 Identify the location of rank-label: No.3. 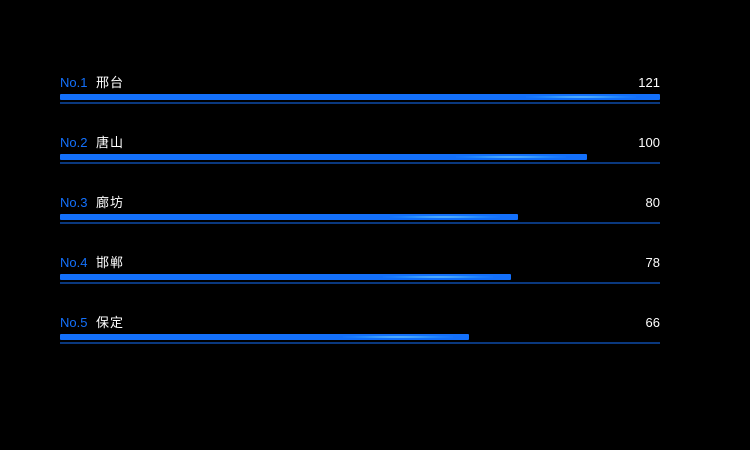
(74, 202).